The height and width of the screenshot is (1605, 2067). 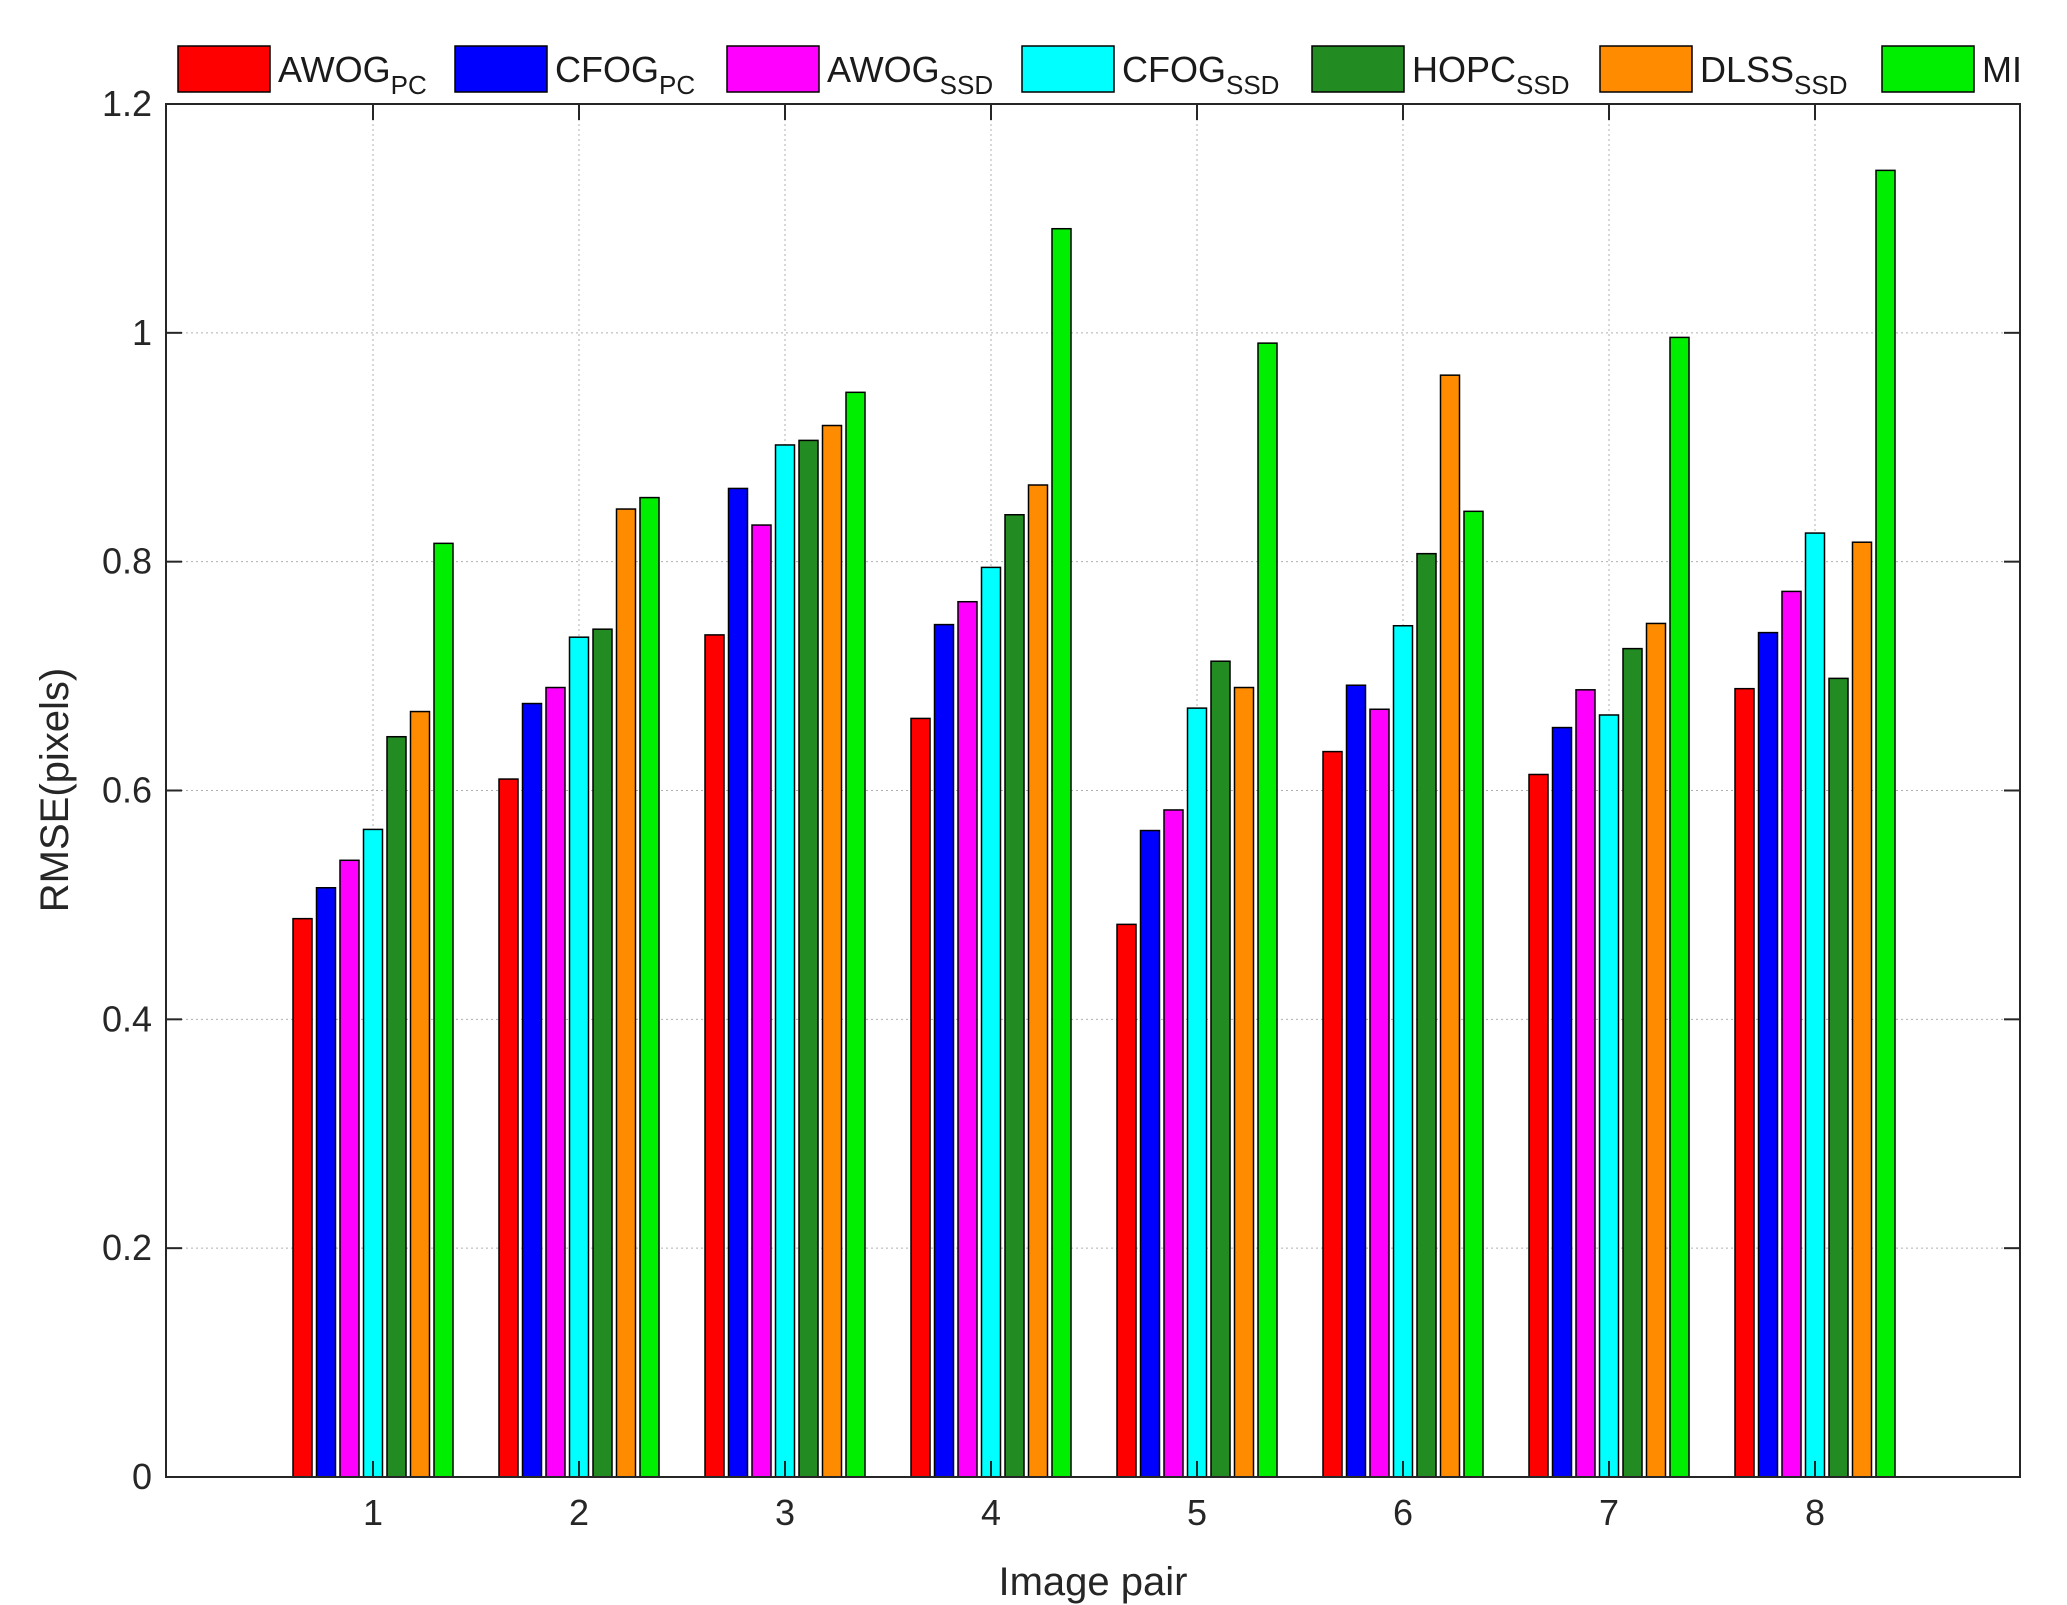 I want to click on x-tick-label: 3, so click(x=785, y=1512).